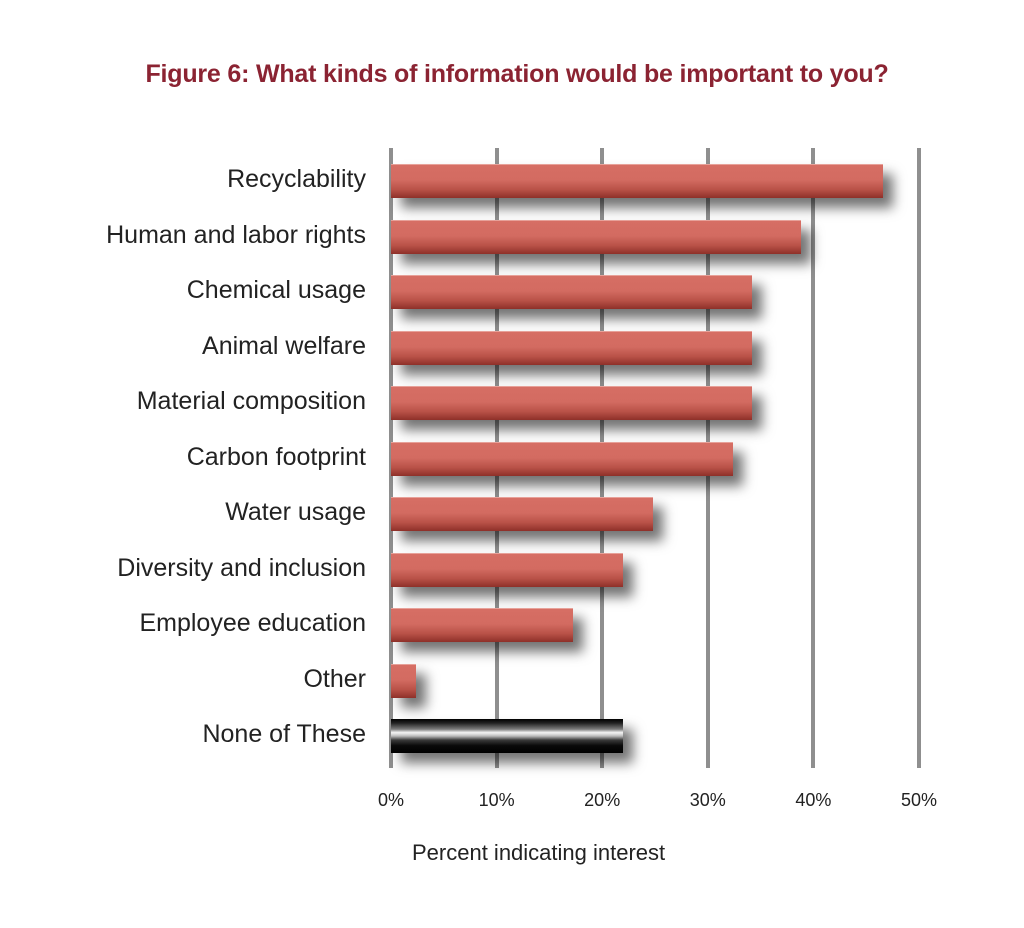  Describe the element at coordinates (295, 512) in the screenshot. I see `category-label: Water usage` at that location.